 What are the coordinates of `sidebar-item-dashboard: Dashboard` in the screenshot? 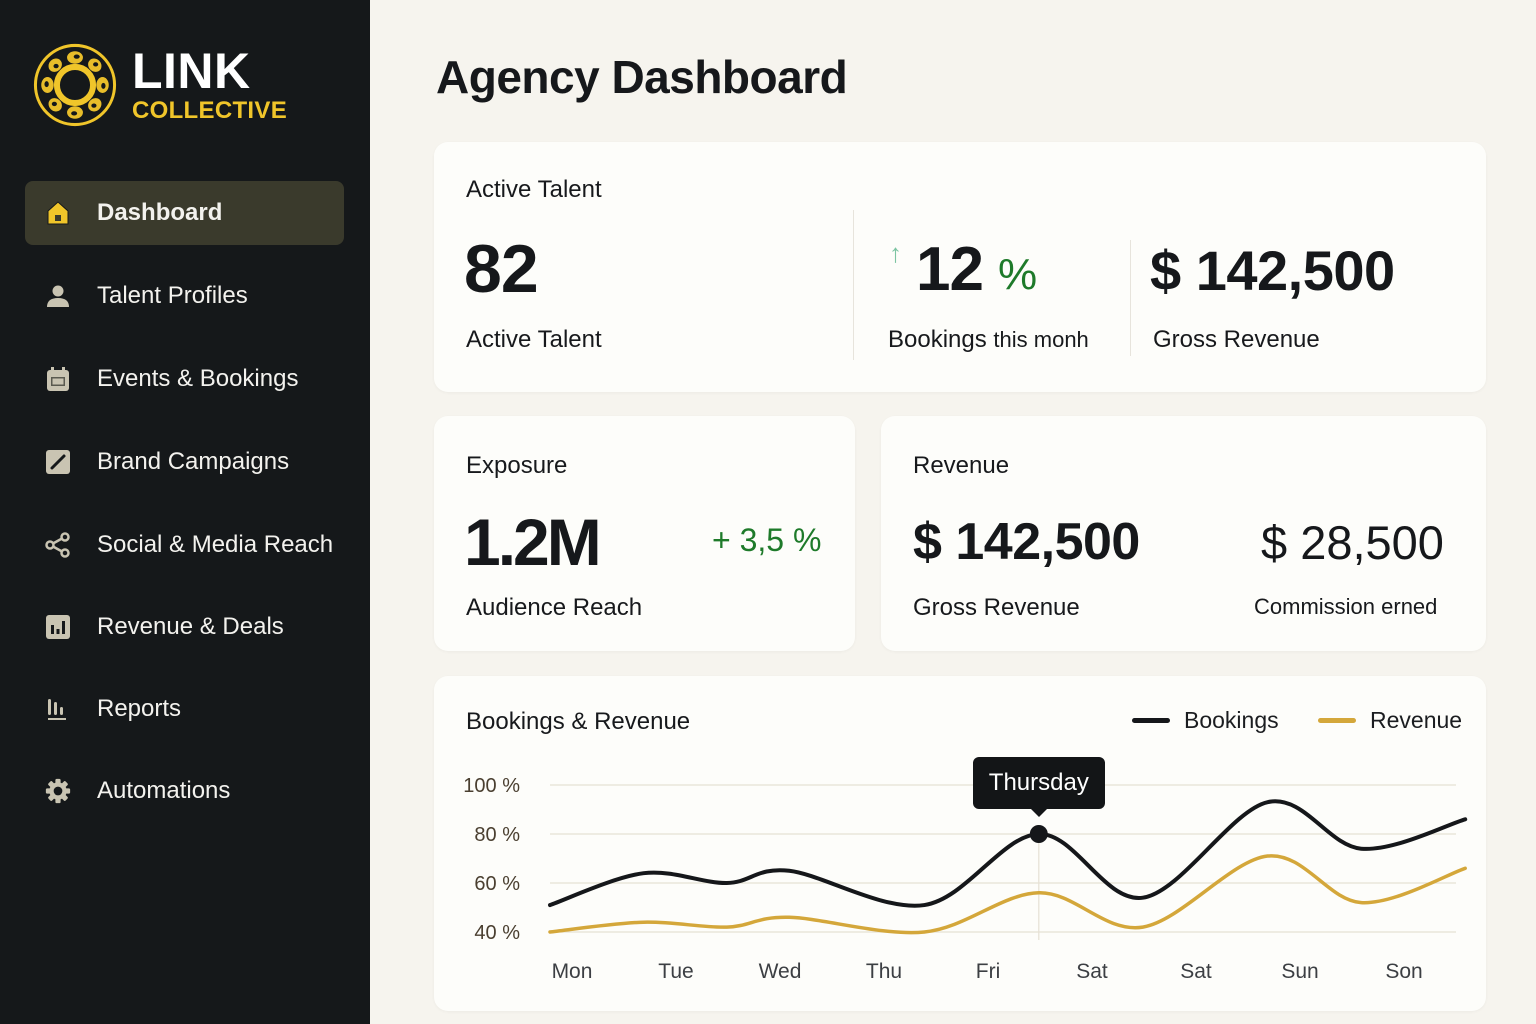 It's located at (184, 213).